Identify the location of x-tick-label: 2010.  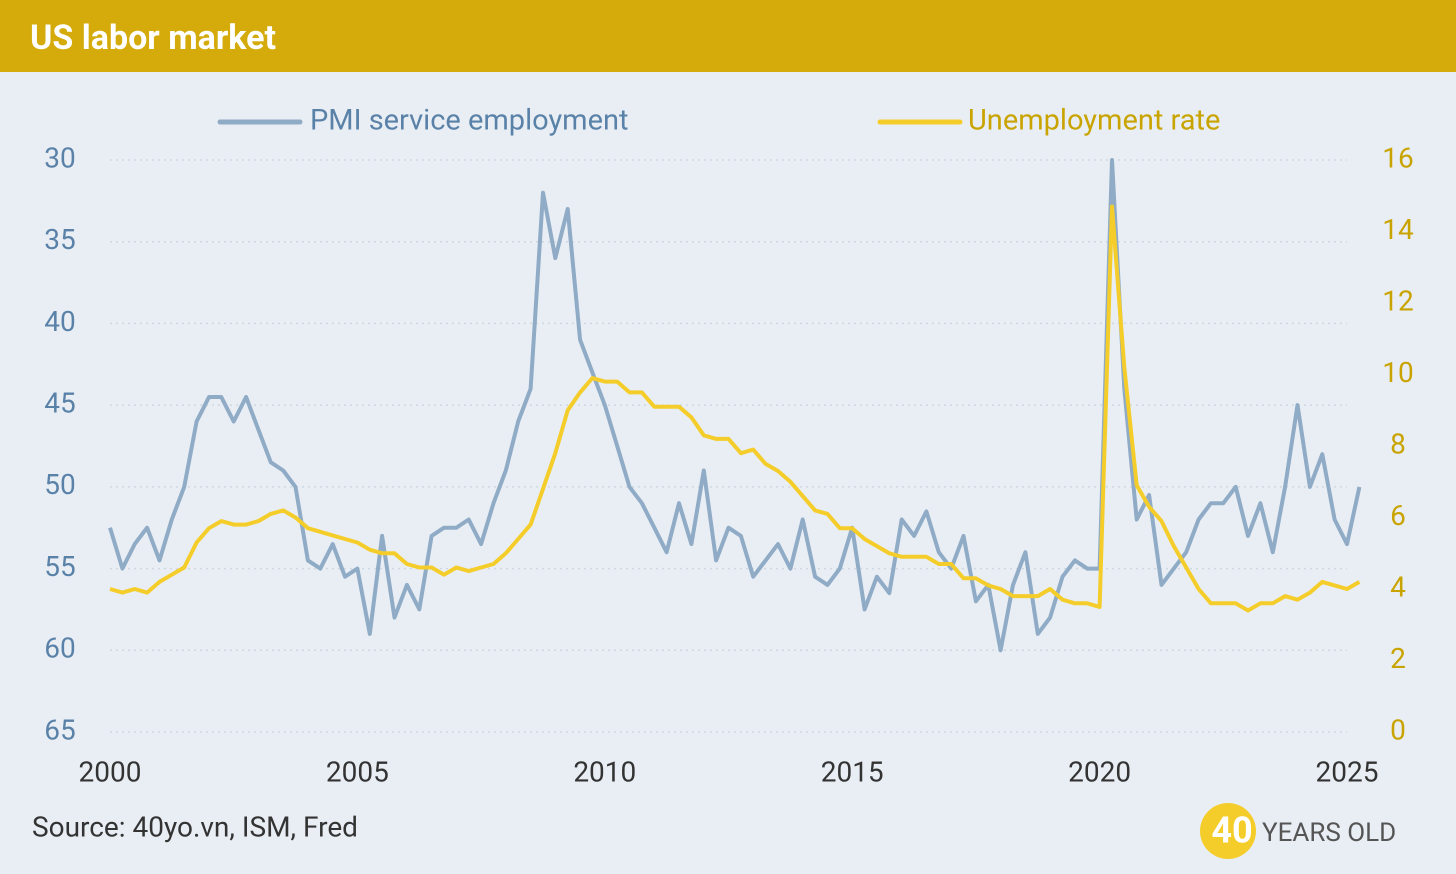
(604, 771).